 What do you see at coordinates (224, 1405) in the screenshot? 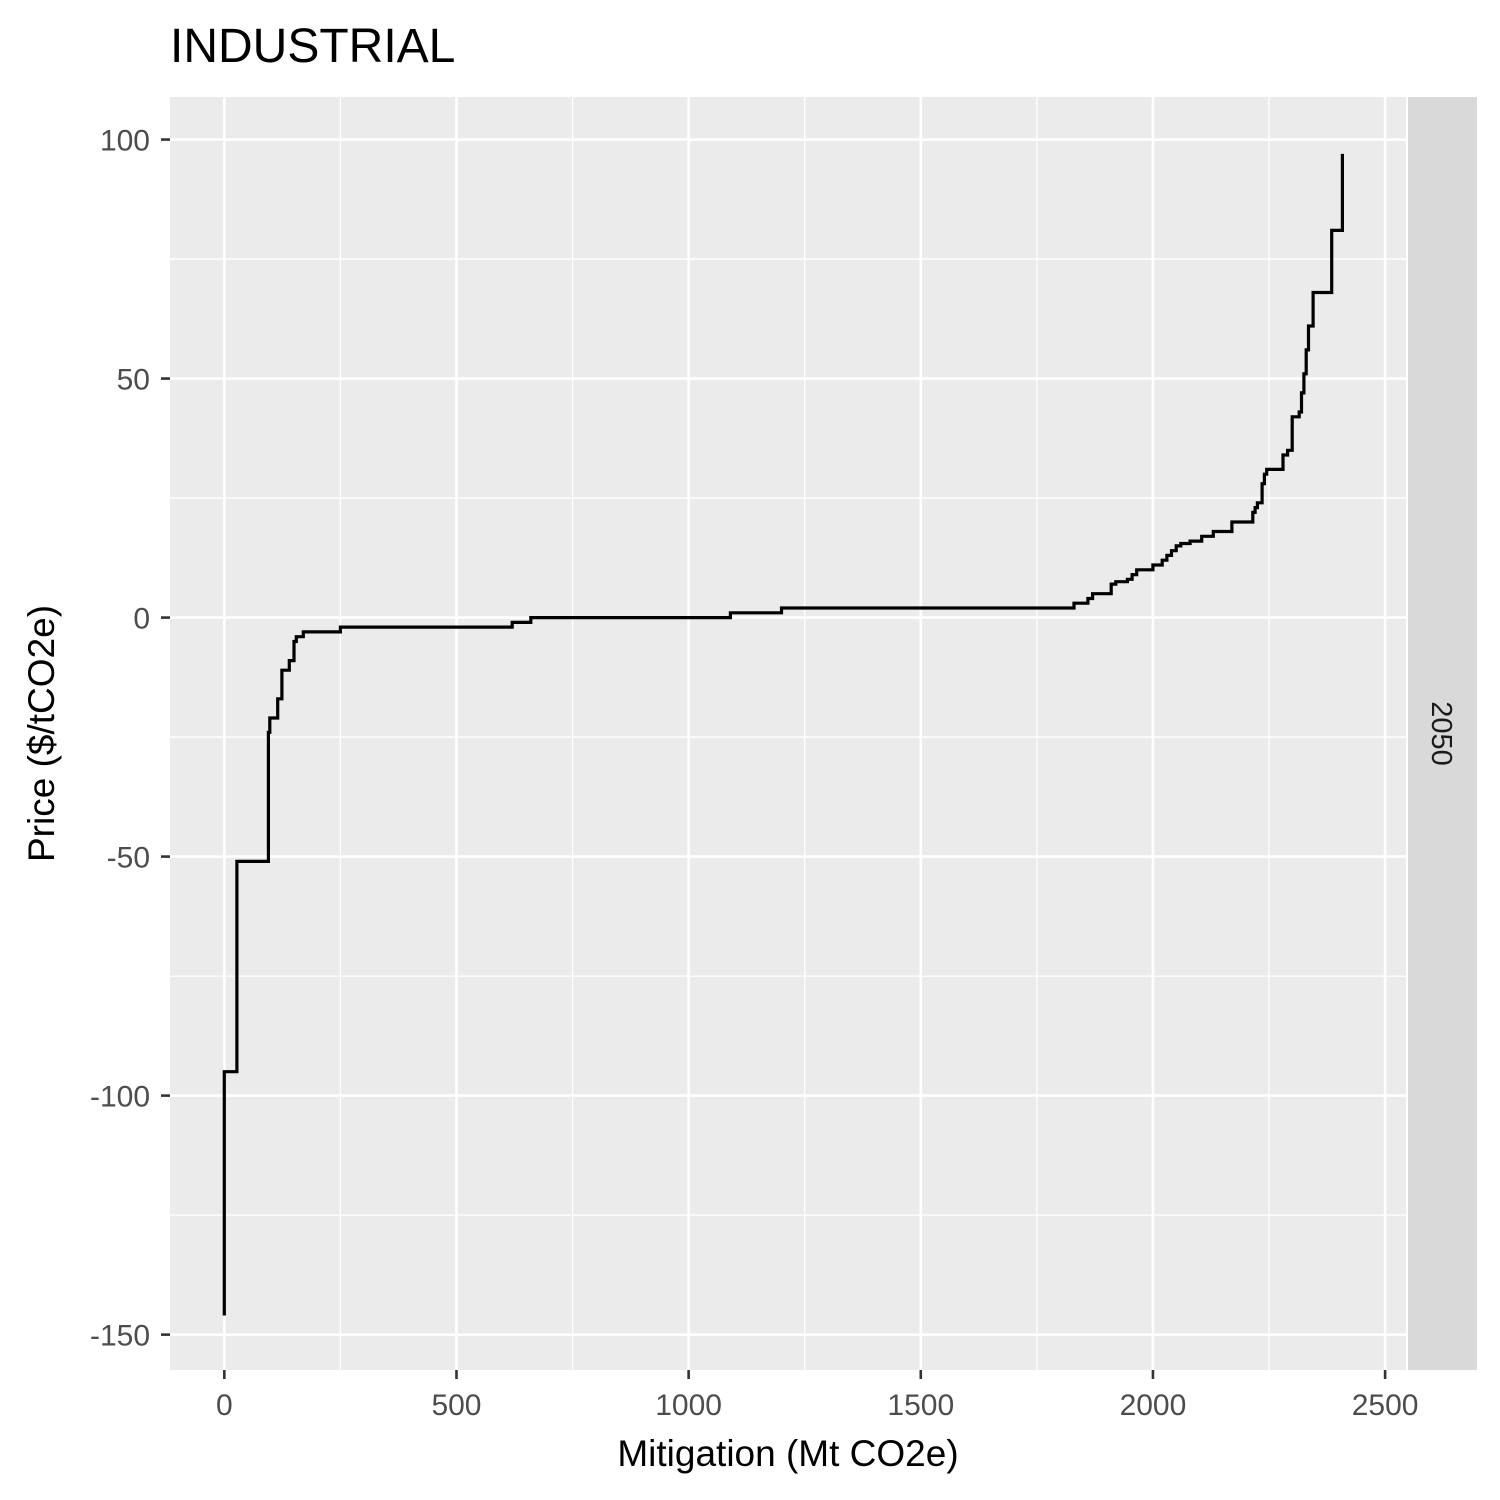
I see `x-tick-label: 0` at bounding box center [224, 1405].